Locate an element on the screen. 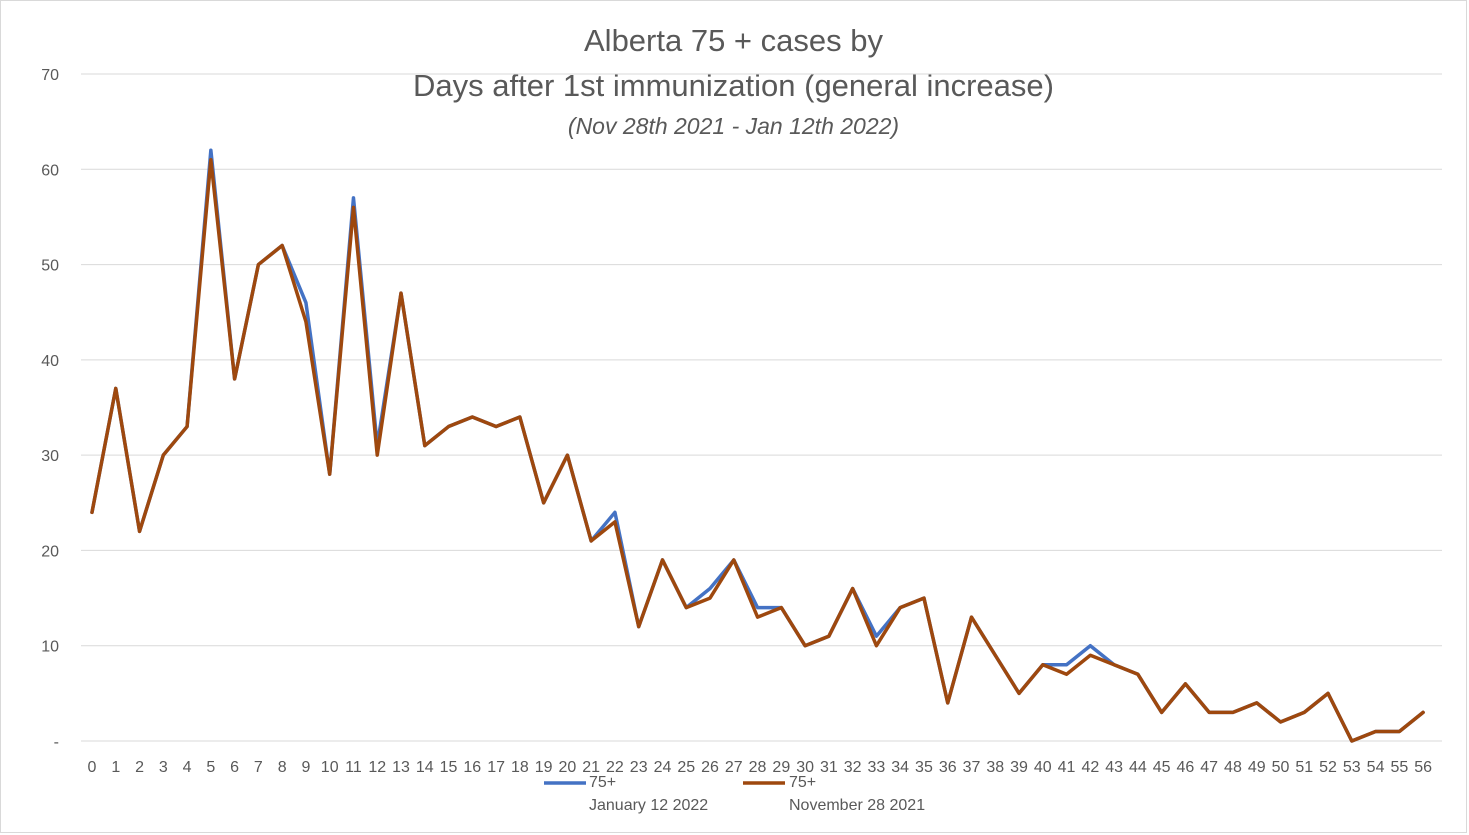  x-tick-label: 56 is located at coordinates (1423, 767).